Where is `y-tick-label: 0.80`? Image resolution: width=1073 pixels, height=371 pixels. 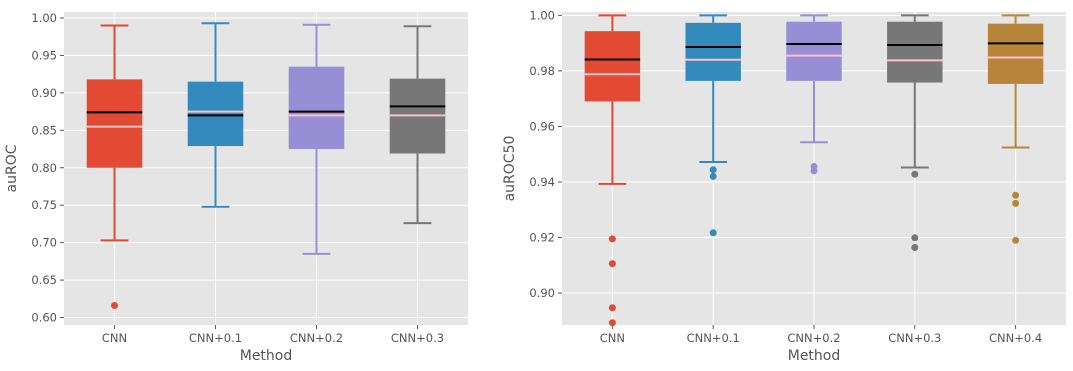 y-tick-label: 0.80 is located at coordinates (44, 168).